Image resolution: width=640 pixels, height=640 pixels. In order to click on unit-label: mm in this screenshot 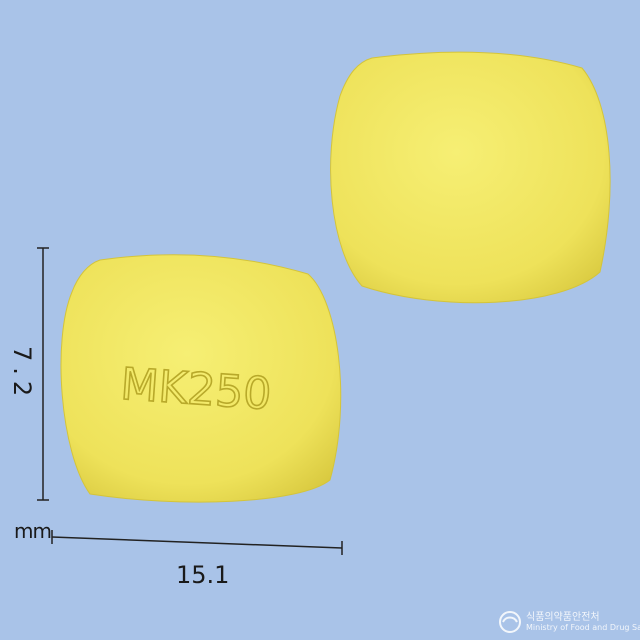, I will do `click(33, 531)`.